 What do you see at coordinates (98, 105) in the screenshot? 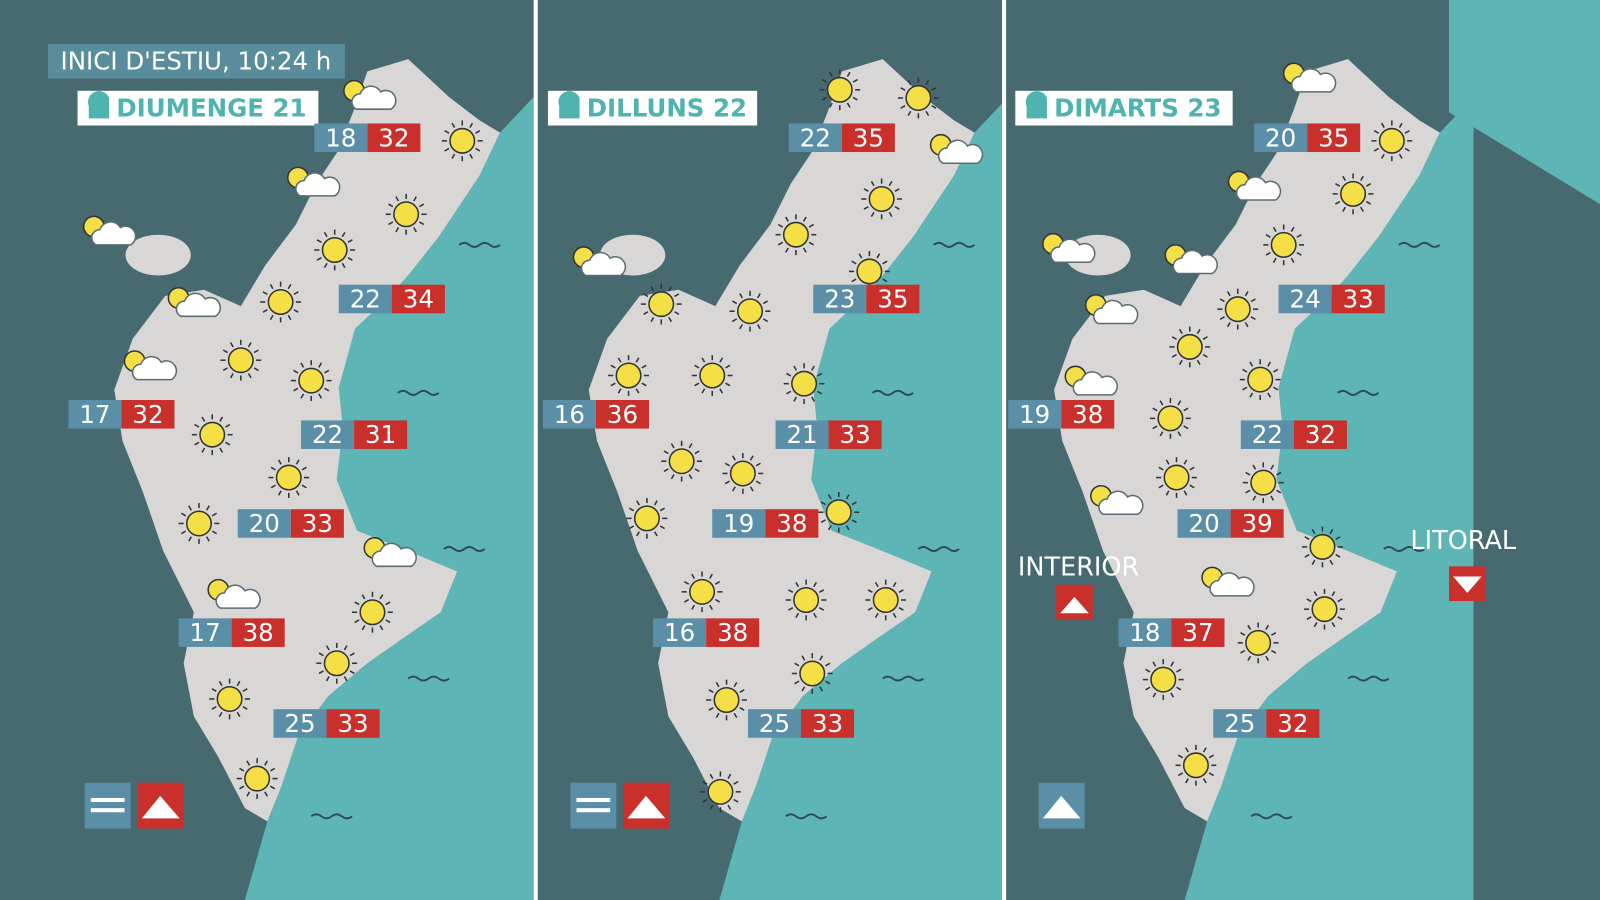
I see `day-label-icon` at bounding box center [98, 105].